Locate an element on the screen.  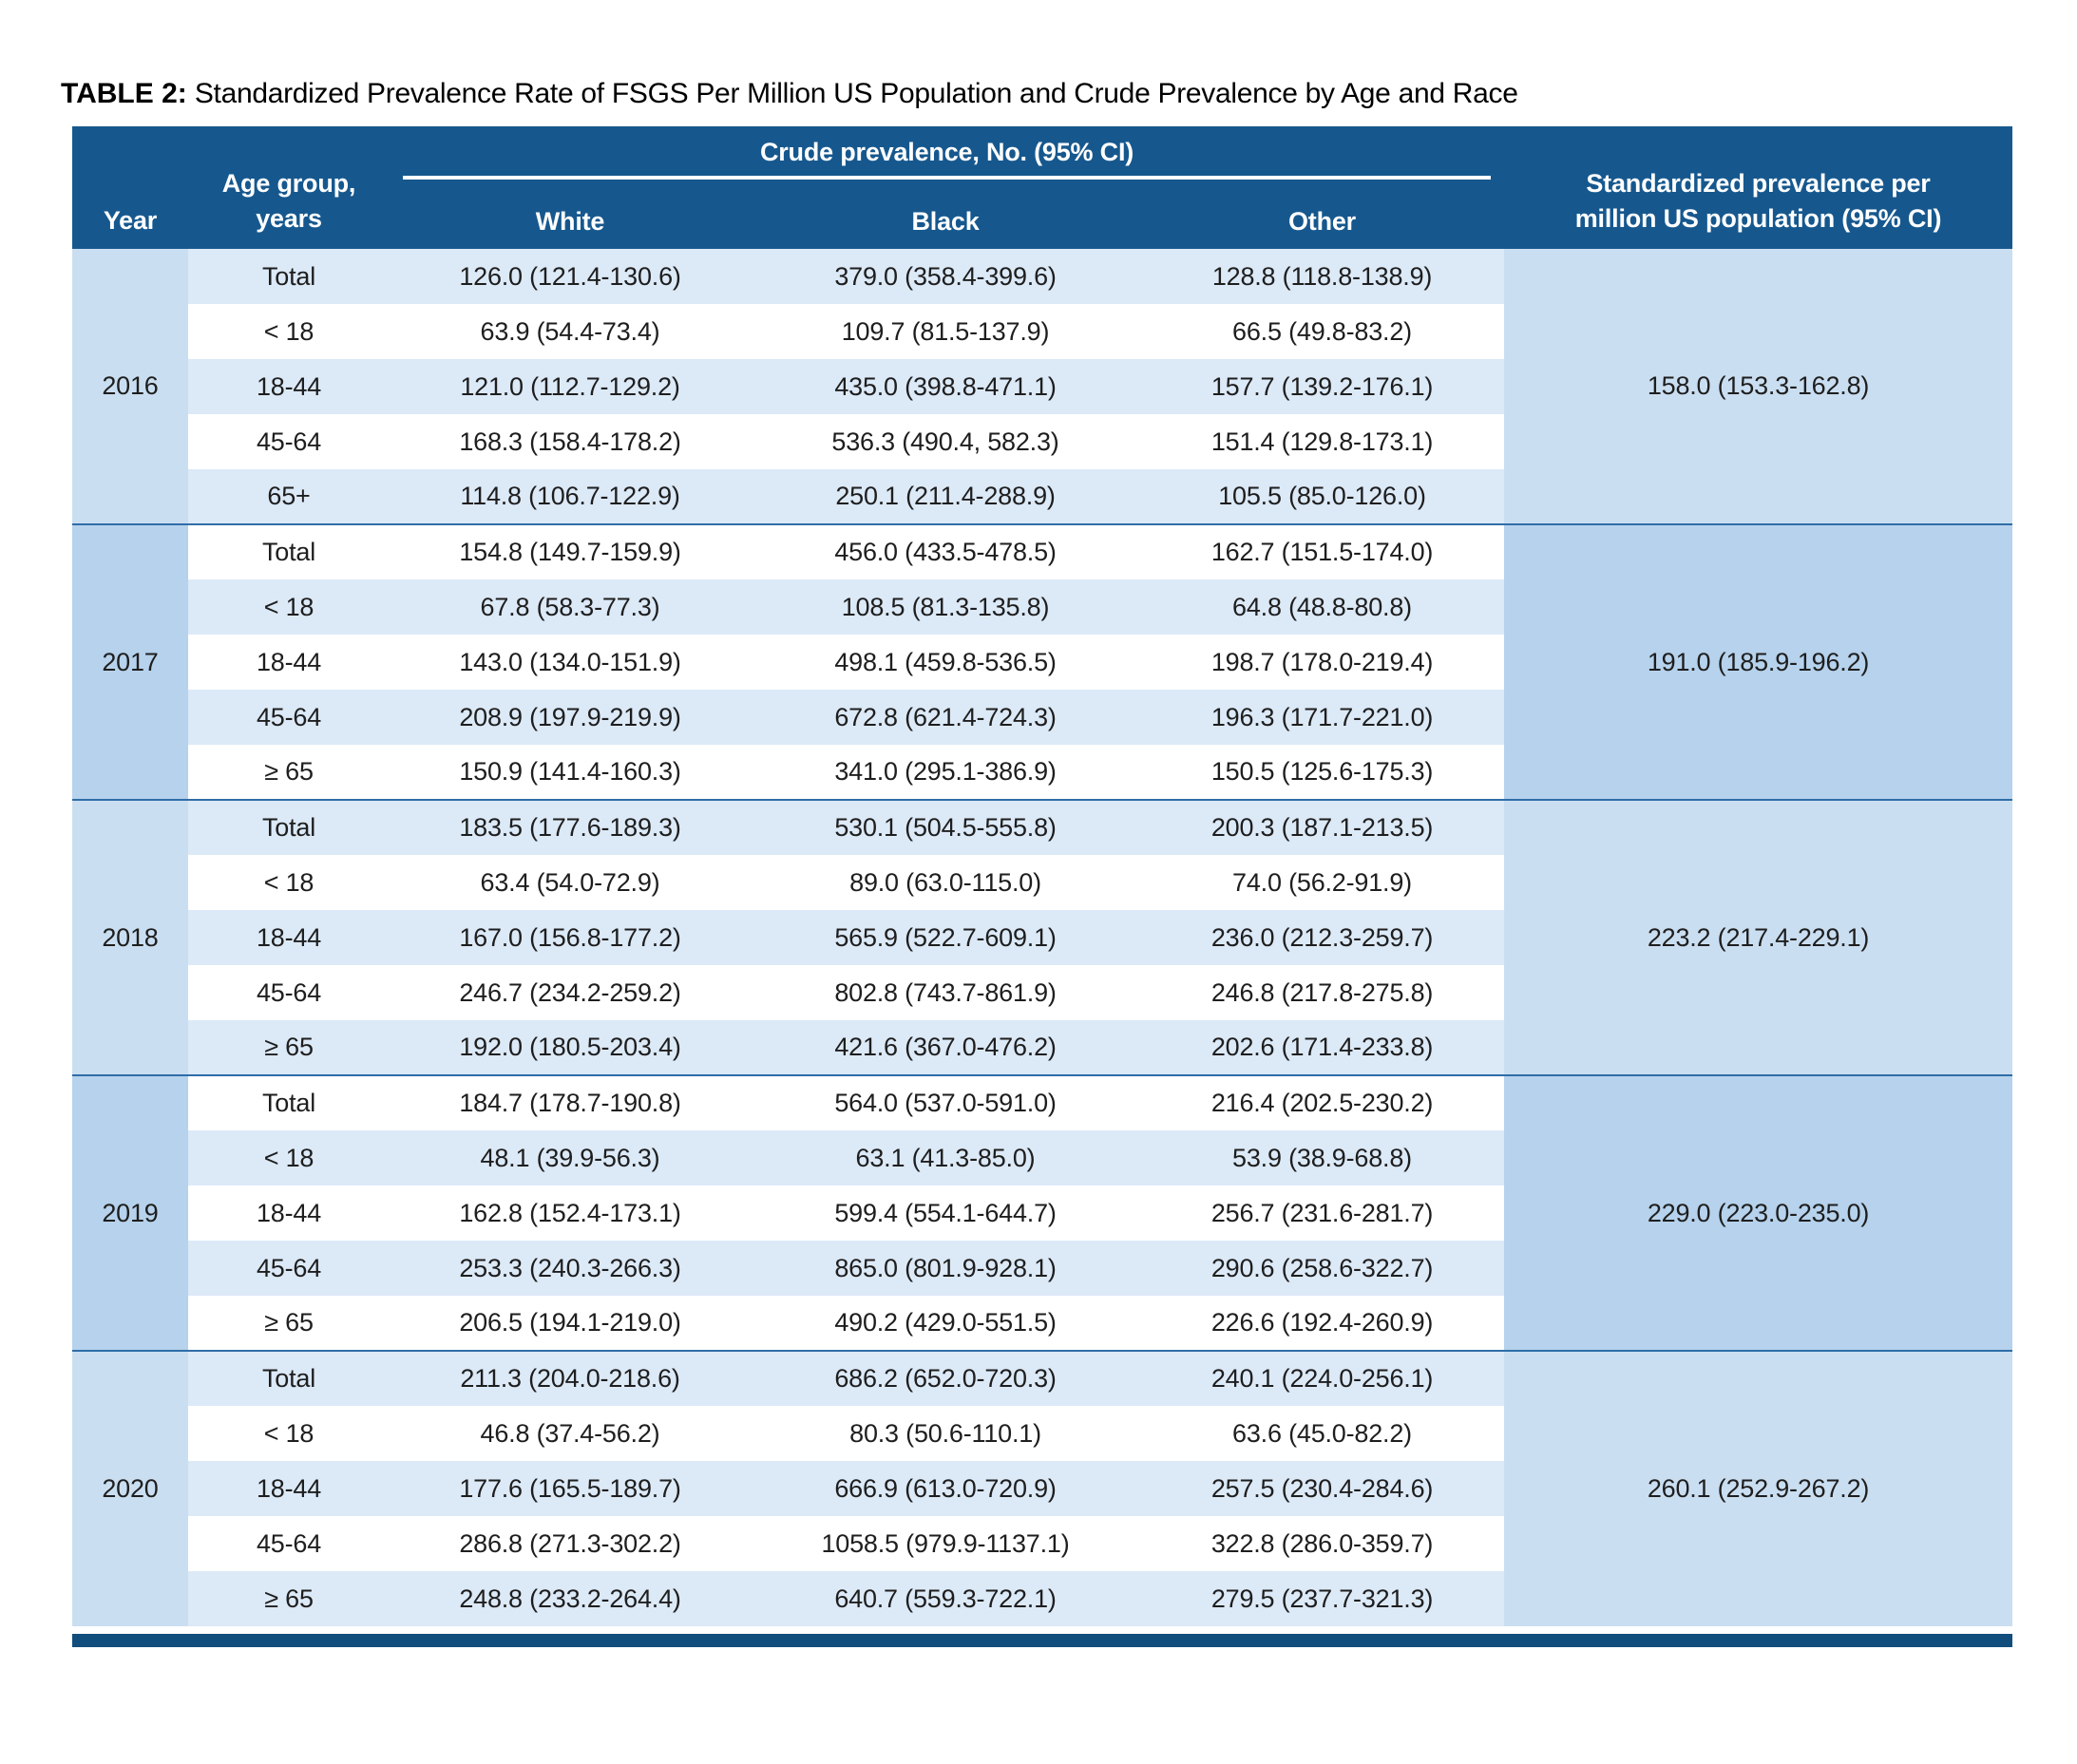
white-cell: 63.4 (54.0-72.9) is located at coordinates (570, 882).